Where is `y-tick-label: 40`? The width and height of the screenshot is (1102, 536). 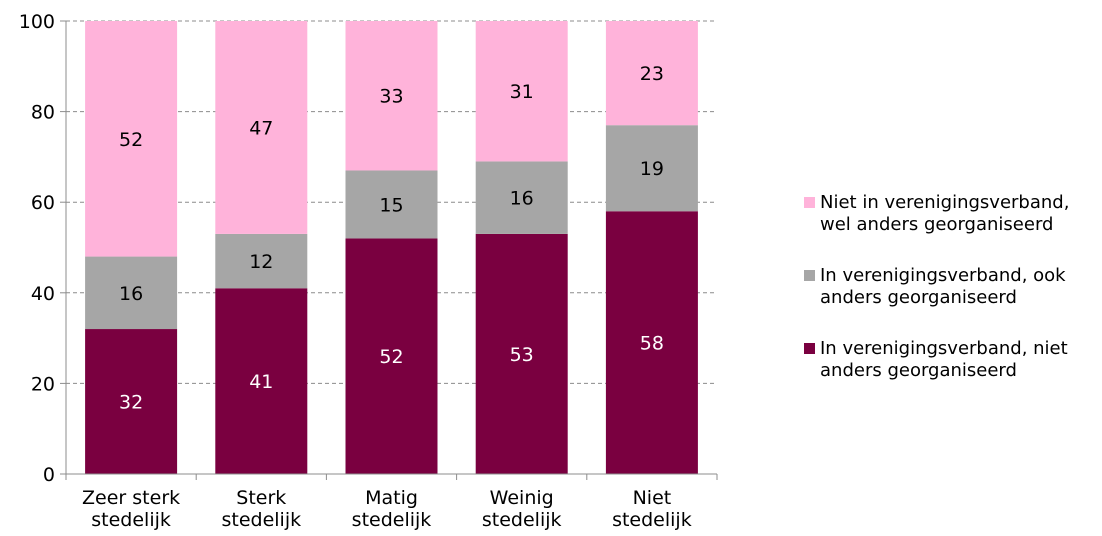 y-tick-label: 40 is located at coordinates (43, 294).